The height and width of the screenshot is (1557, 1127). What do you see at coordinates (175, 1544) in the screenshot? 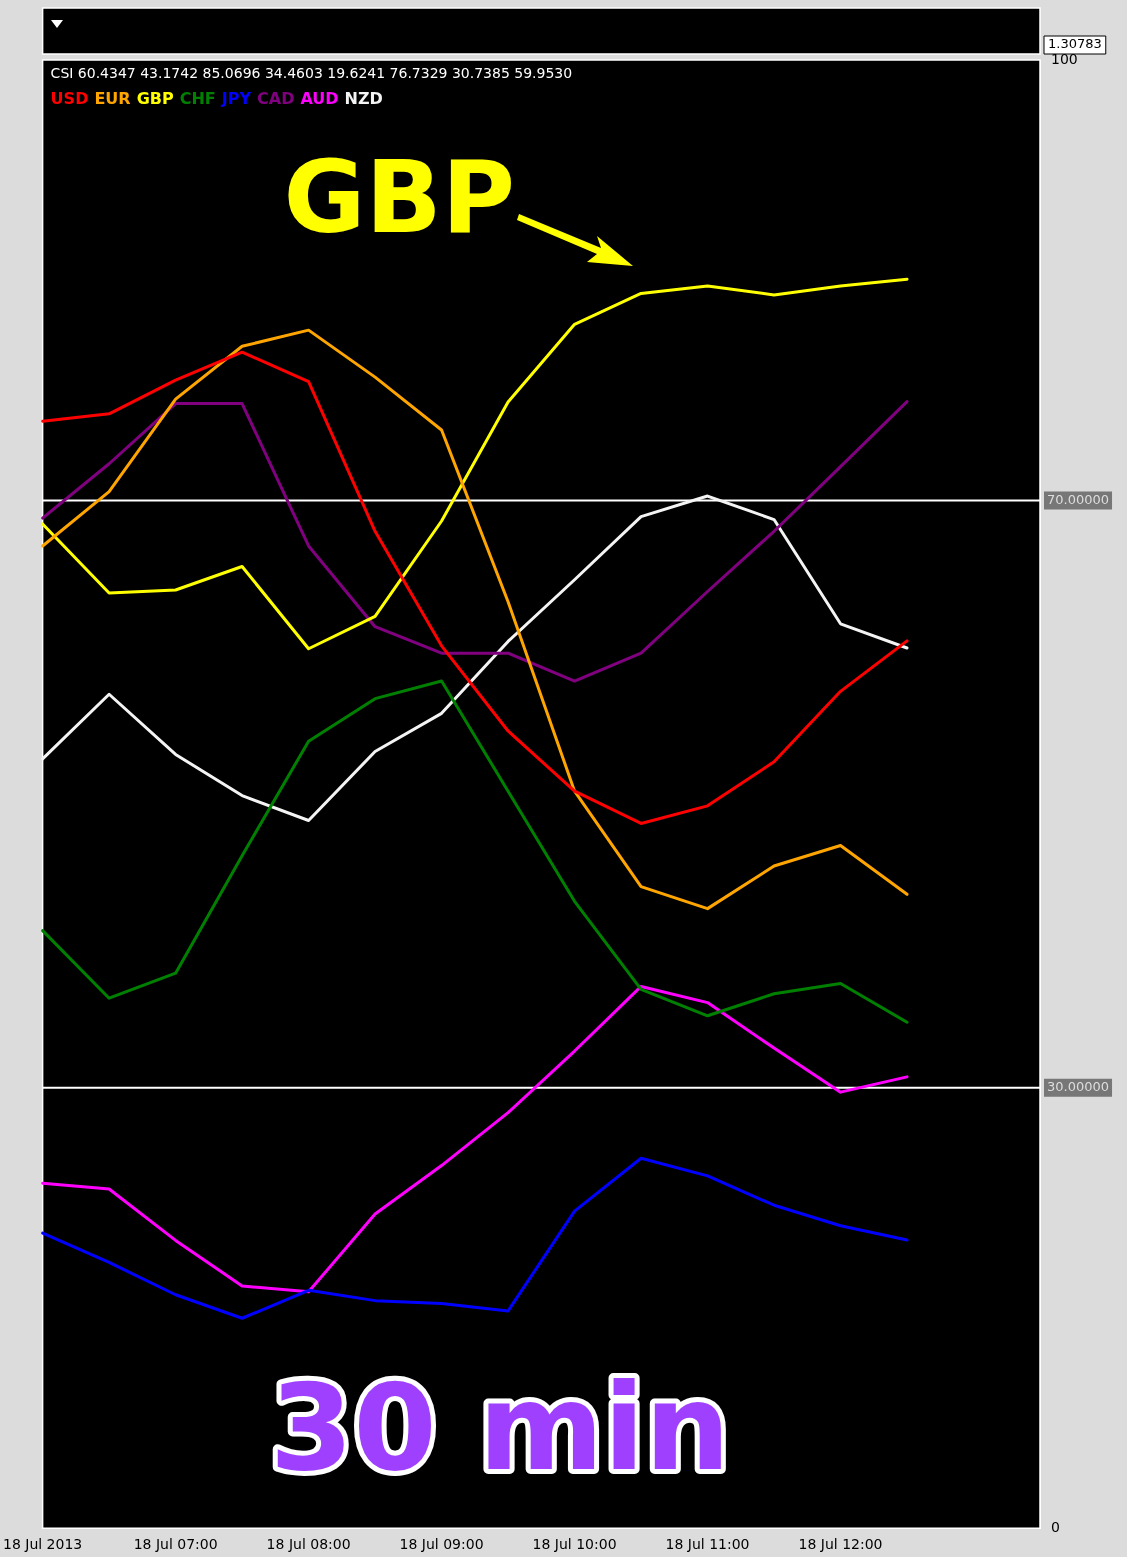
I see `x-tick-label: 18 Jul 07:00` at bounding box center [175, 1544].